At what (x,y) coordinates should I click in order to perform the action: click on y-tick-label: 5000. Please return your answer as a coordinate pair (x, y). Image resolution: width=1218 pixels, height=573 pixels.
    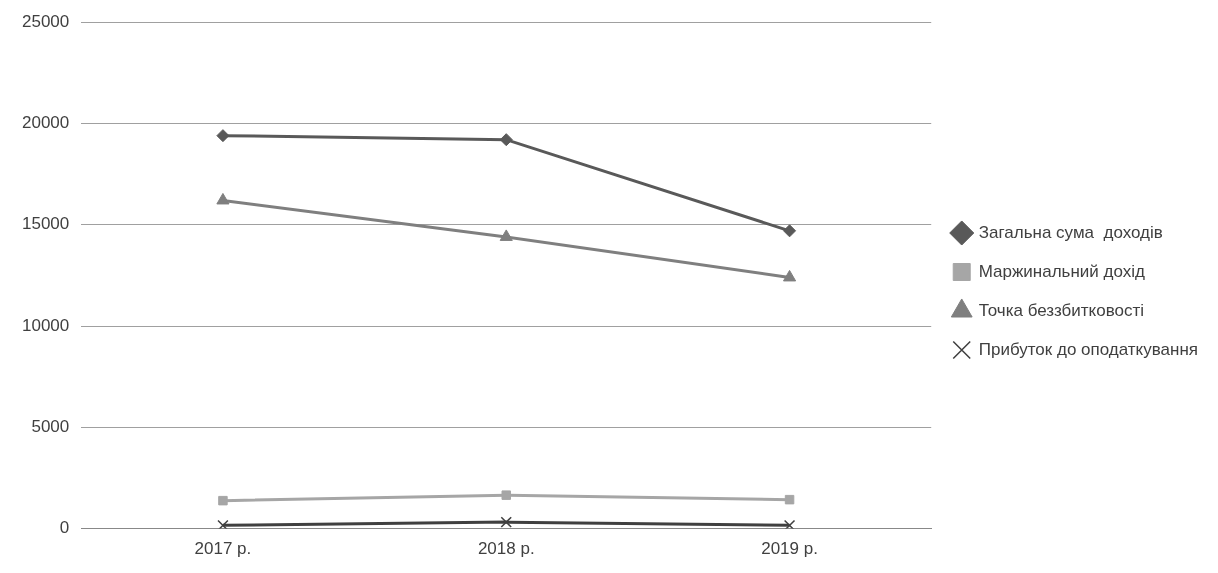
    Looking at the image, I should click on (50, 427).